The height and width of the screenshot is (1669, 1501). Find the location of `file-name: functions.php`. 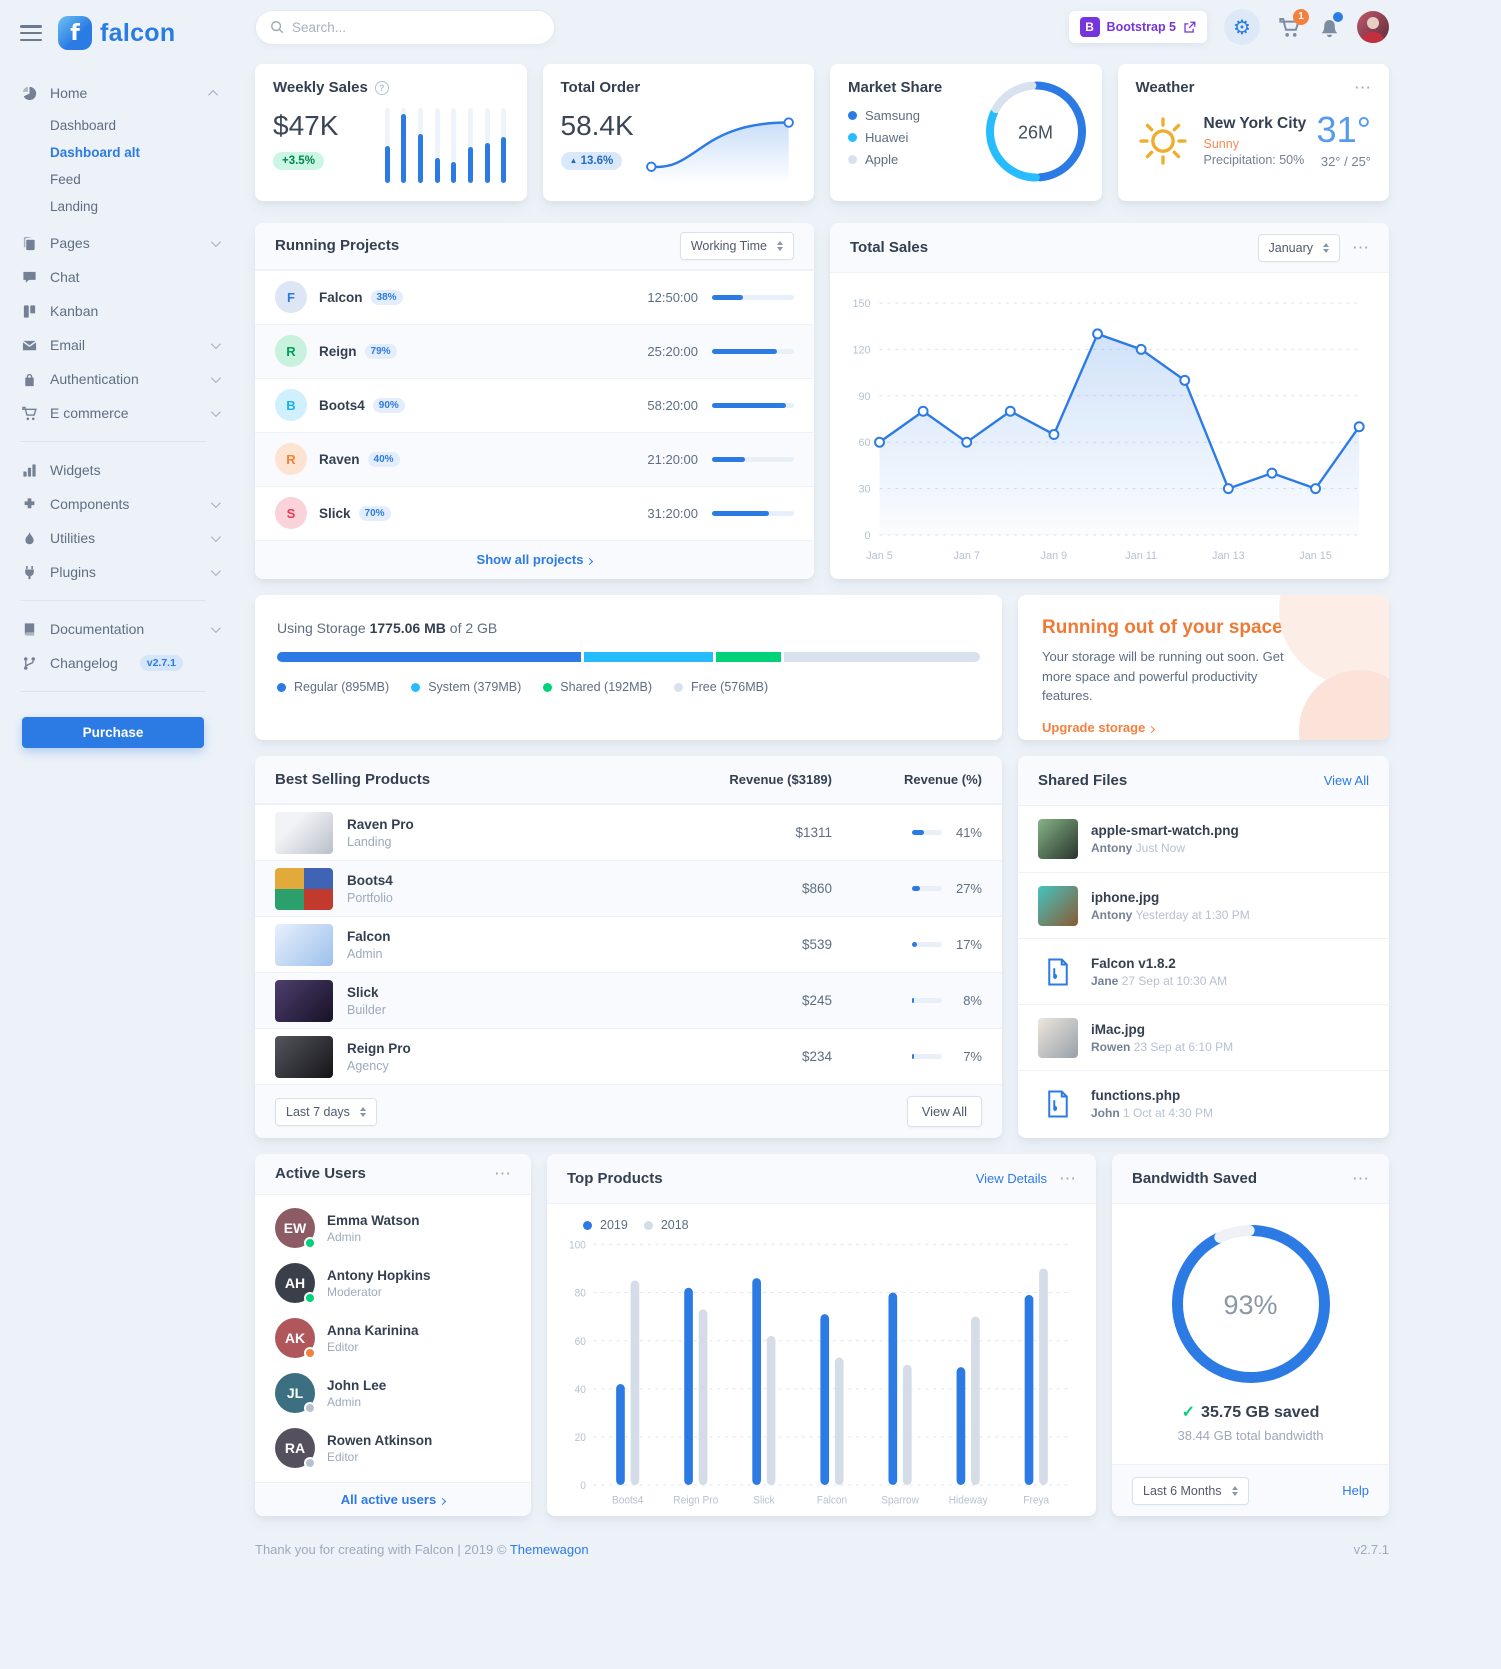

file-name: functions.php is located at coordinates (1136, 1095).